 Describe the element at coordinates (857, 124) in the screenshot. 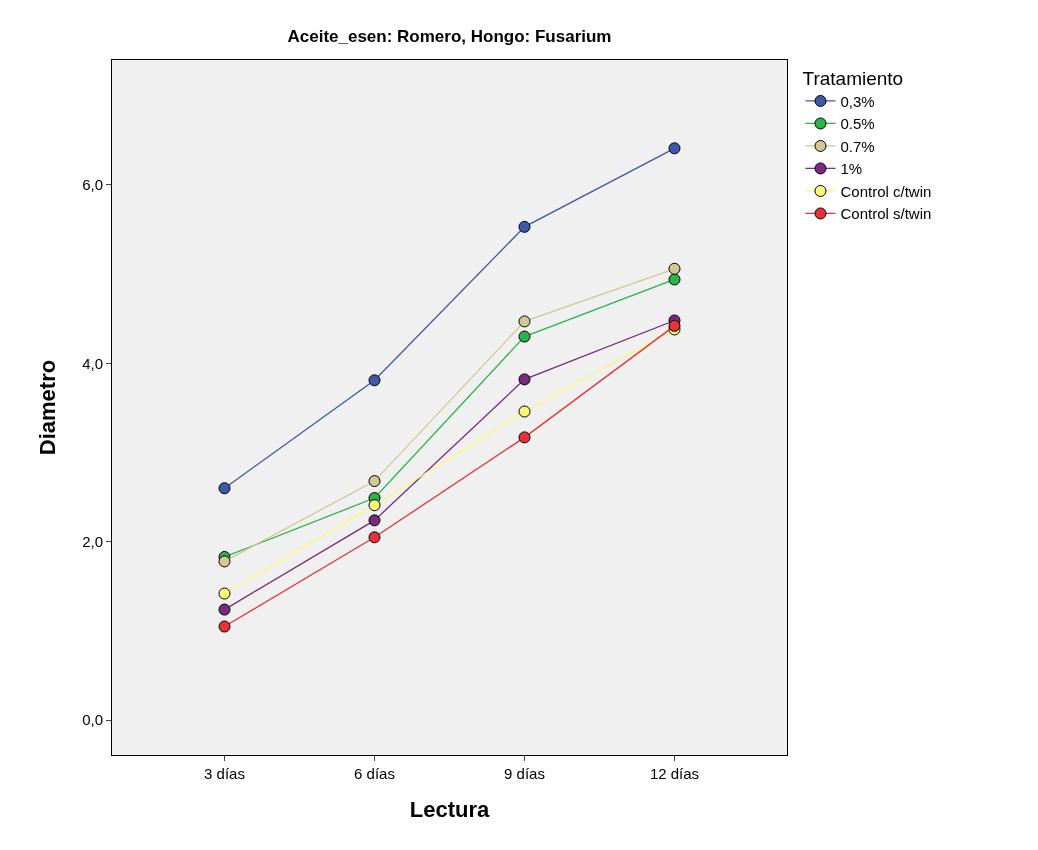

I see `legend-label: 0.5%` at that location.